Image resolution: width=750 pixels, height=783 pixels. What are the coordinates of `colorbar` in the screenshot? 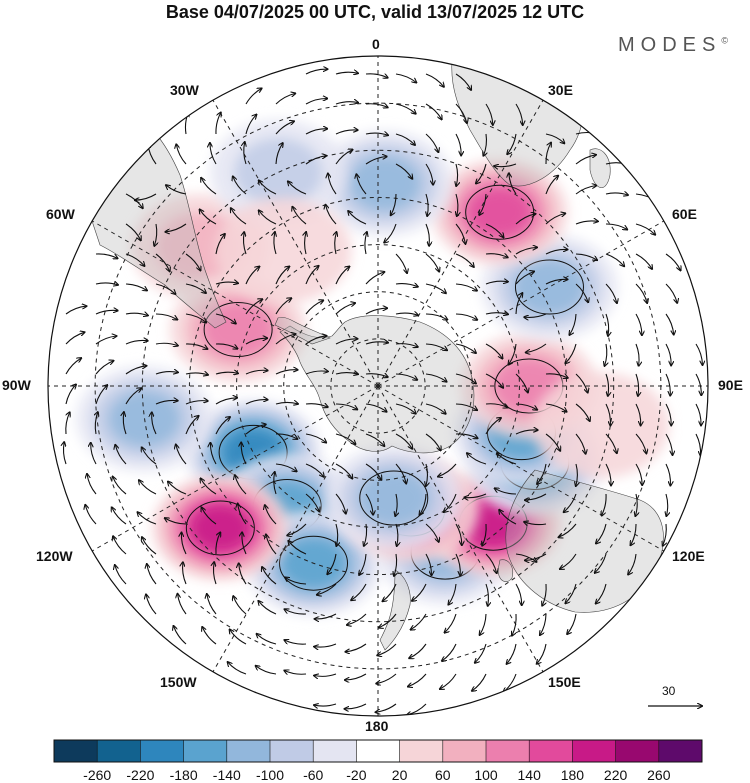 It's located at (378, 751).